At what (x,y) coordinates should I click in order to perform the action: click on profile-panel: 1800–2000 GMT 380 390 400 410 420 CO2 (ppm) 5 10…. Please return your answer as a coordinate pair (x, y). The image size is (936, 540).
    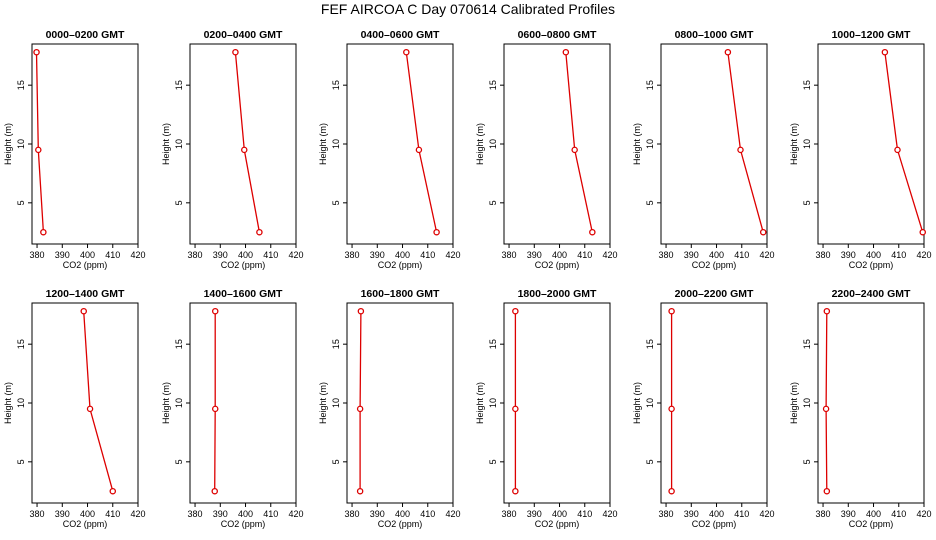
    Looking at the image, I should click on (546, 408).